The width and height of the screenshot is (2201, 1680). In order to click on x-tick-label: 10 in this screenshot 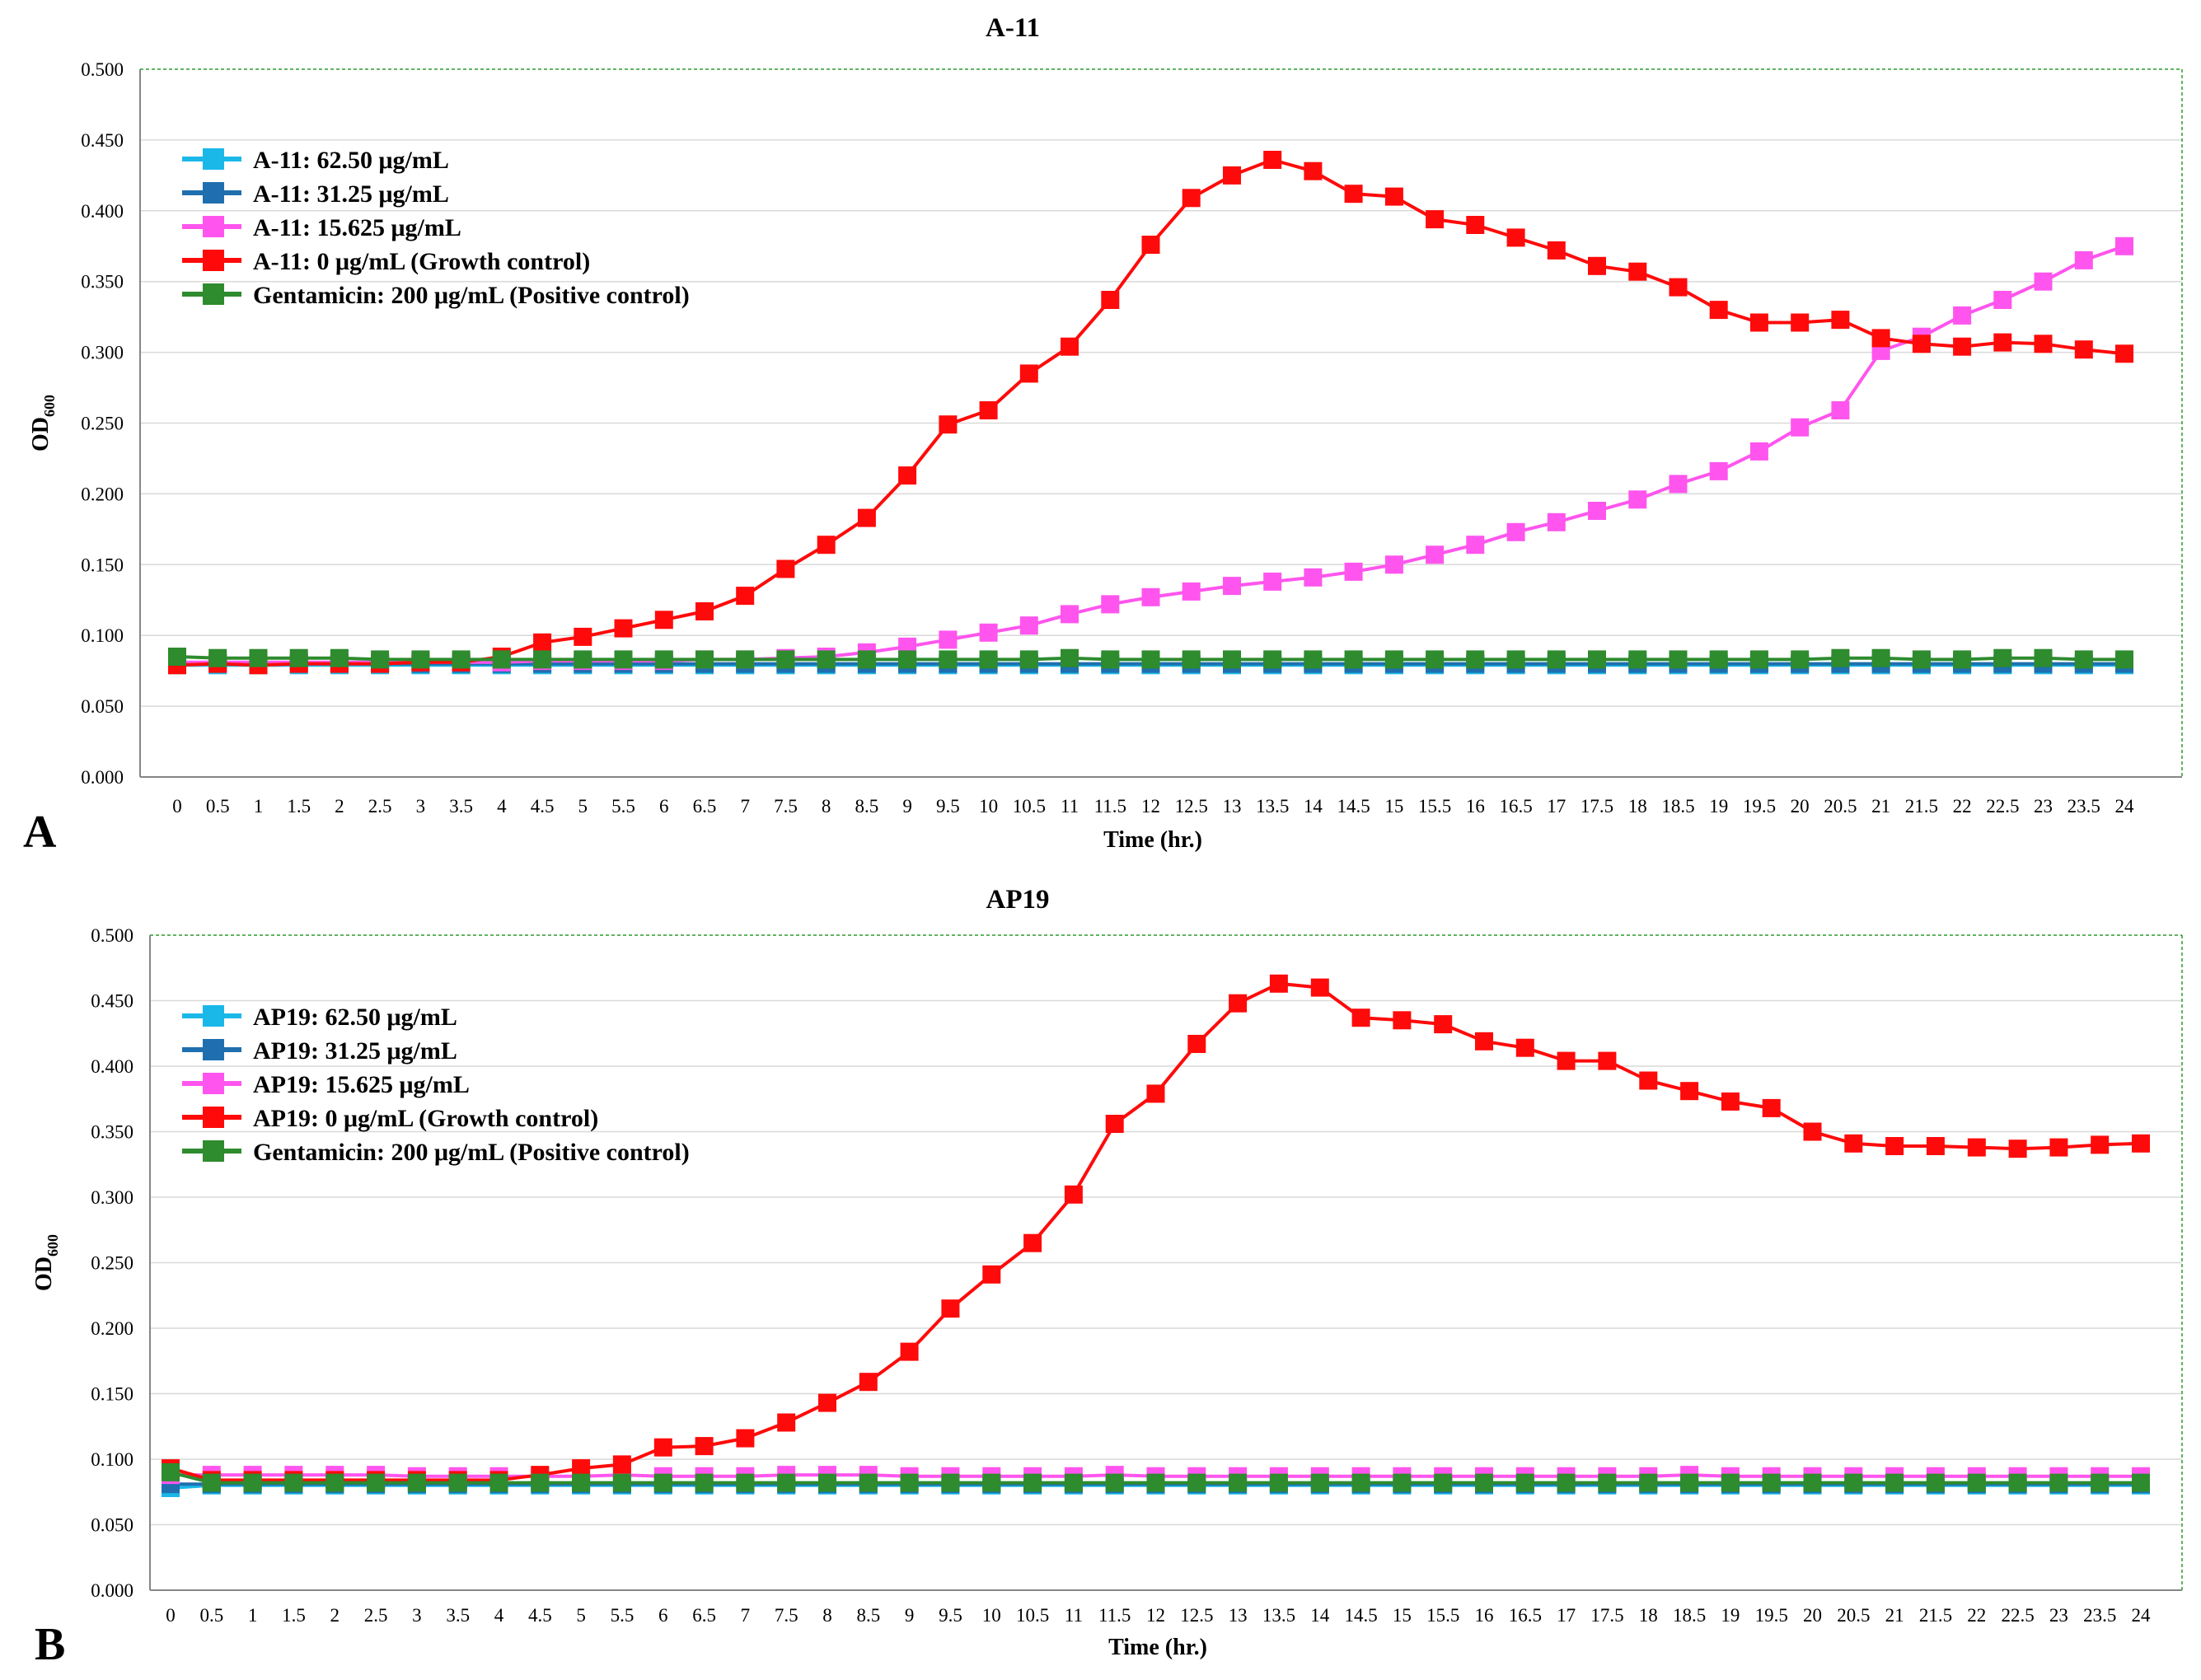, I will do `click(988, 806)`.